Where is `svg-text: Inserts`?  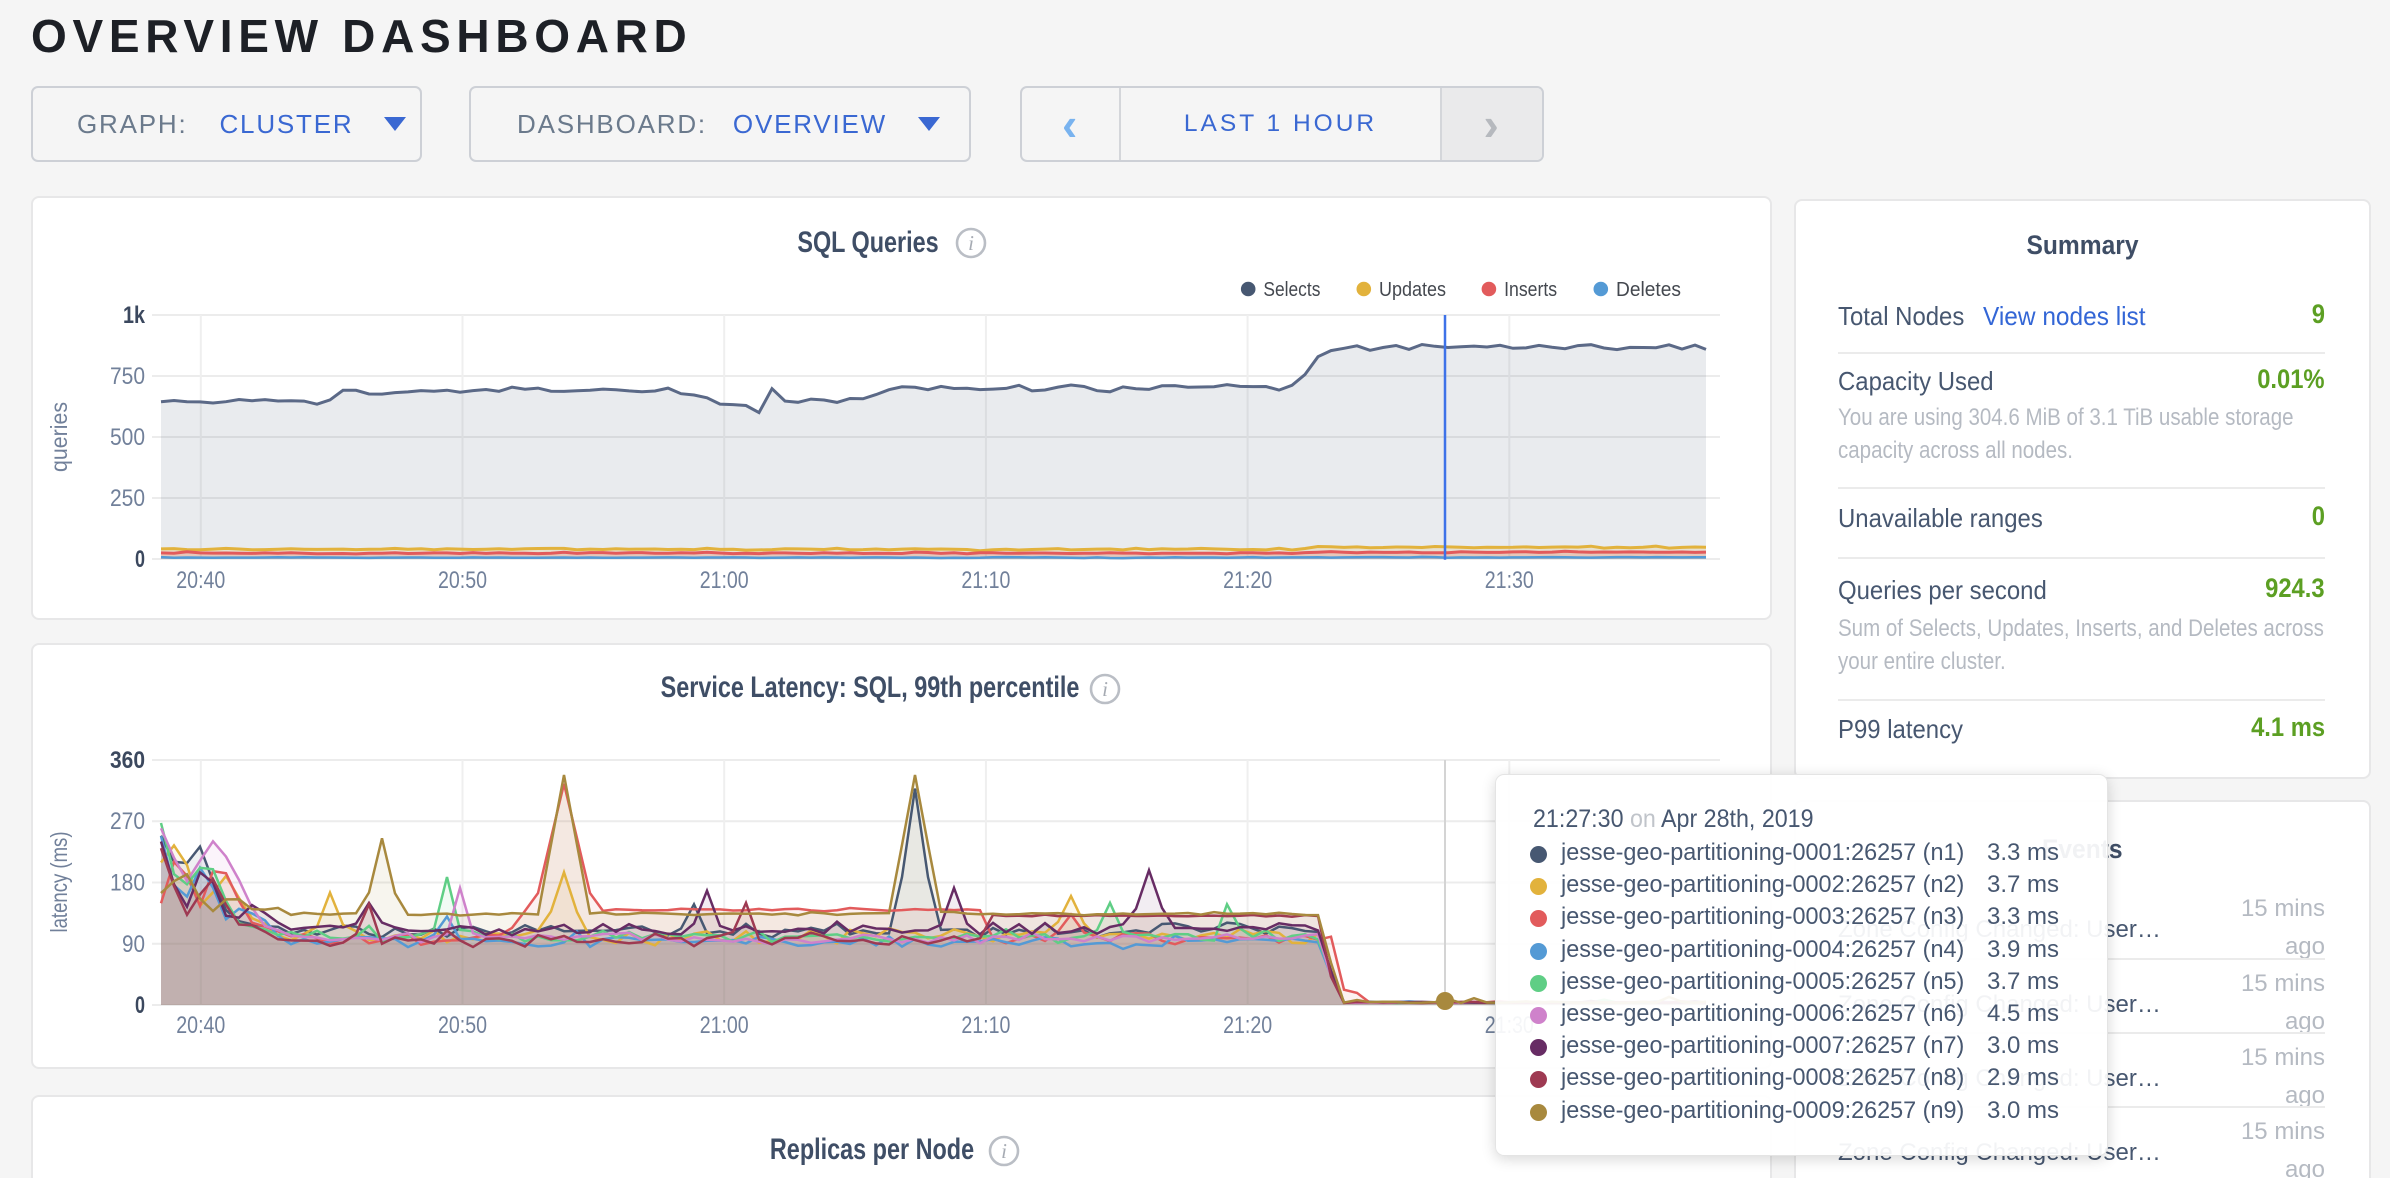
svg-text: Inserts is located at coordinates (1530, 290).